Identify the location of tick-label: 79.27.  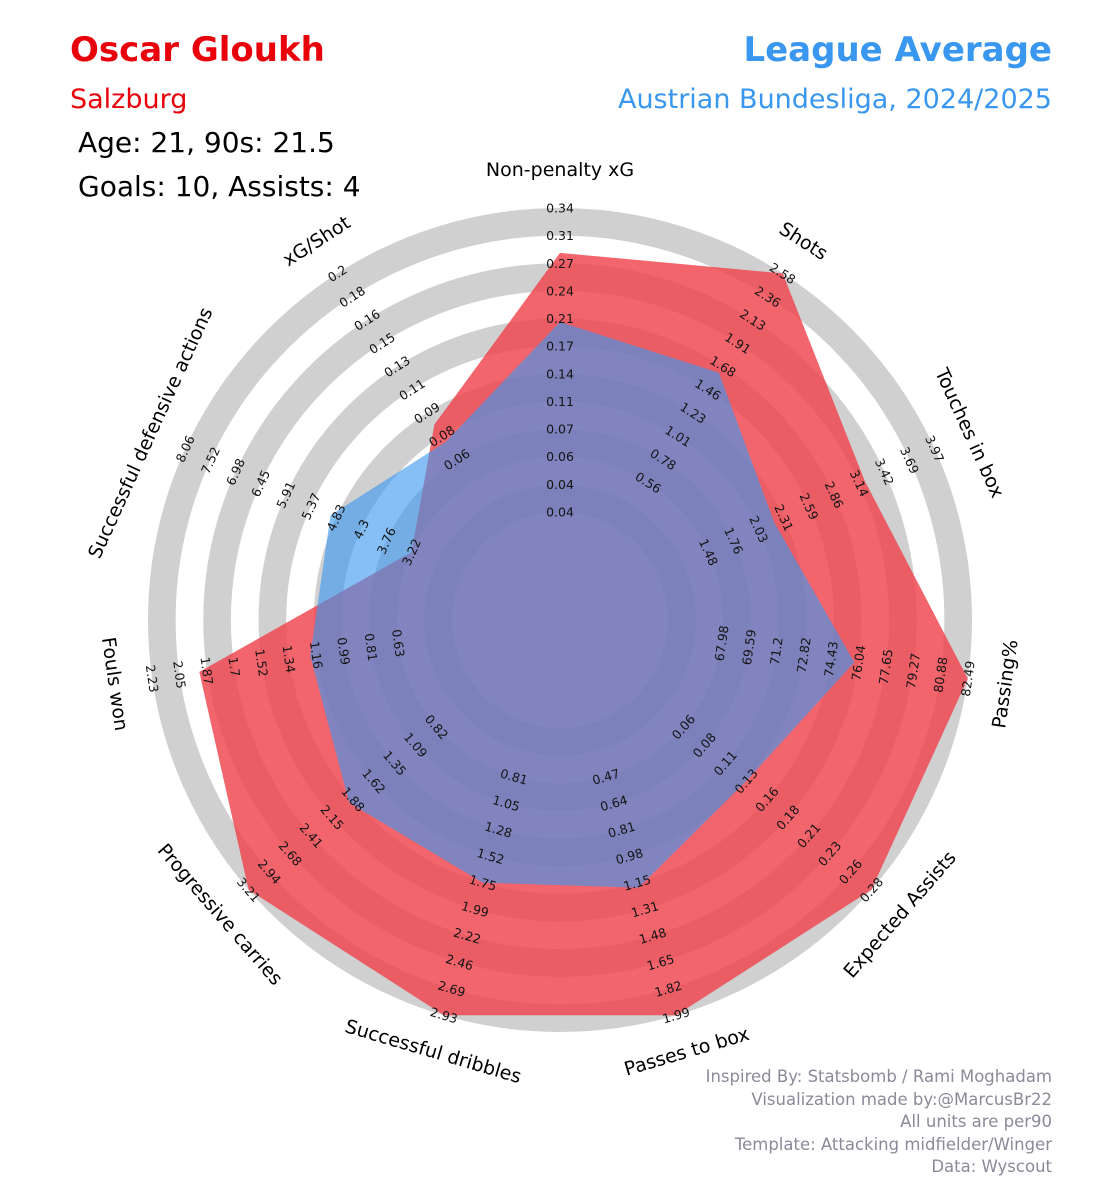
(913, 671).